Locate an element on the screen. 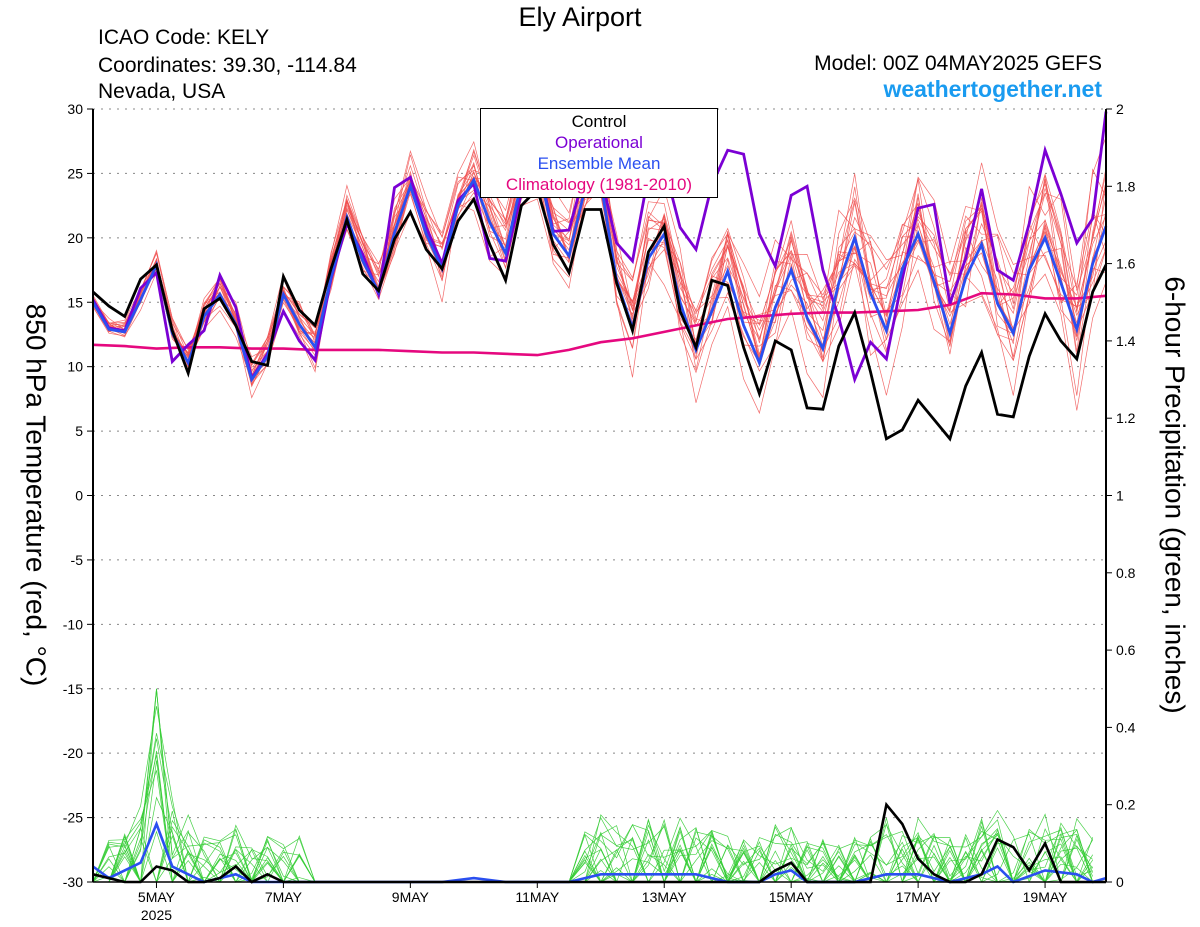 The height and width of the screenshot is (927, 1200). x-tick-label: 17MAY is located at coordinates (919, 897).